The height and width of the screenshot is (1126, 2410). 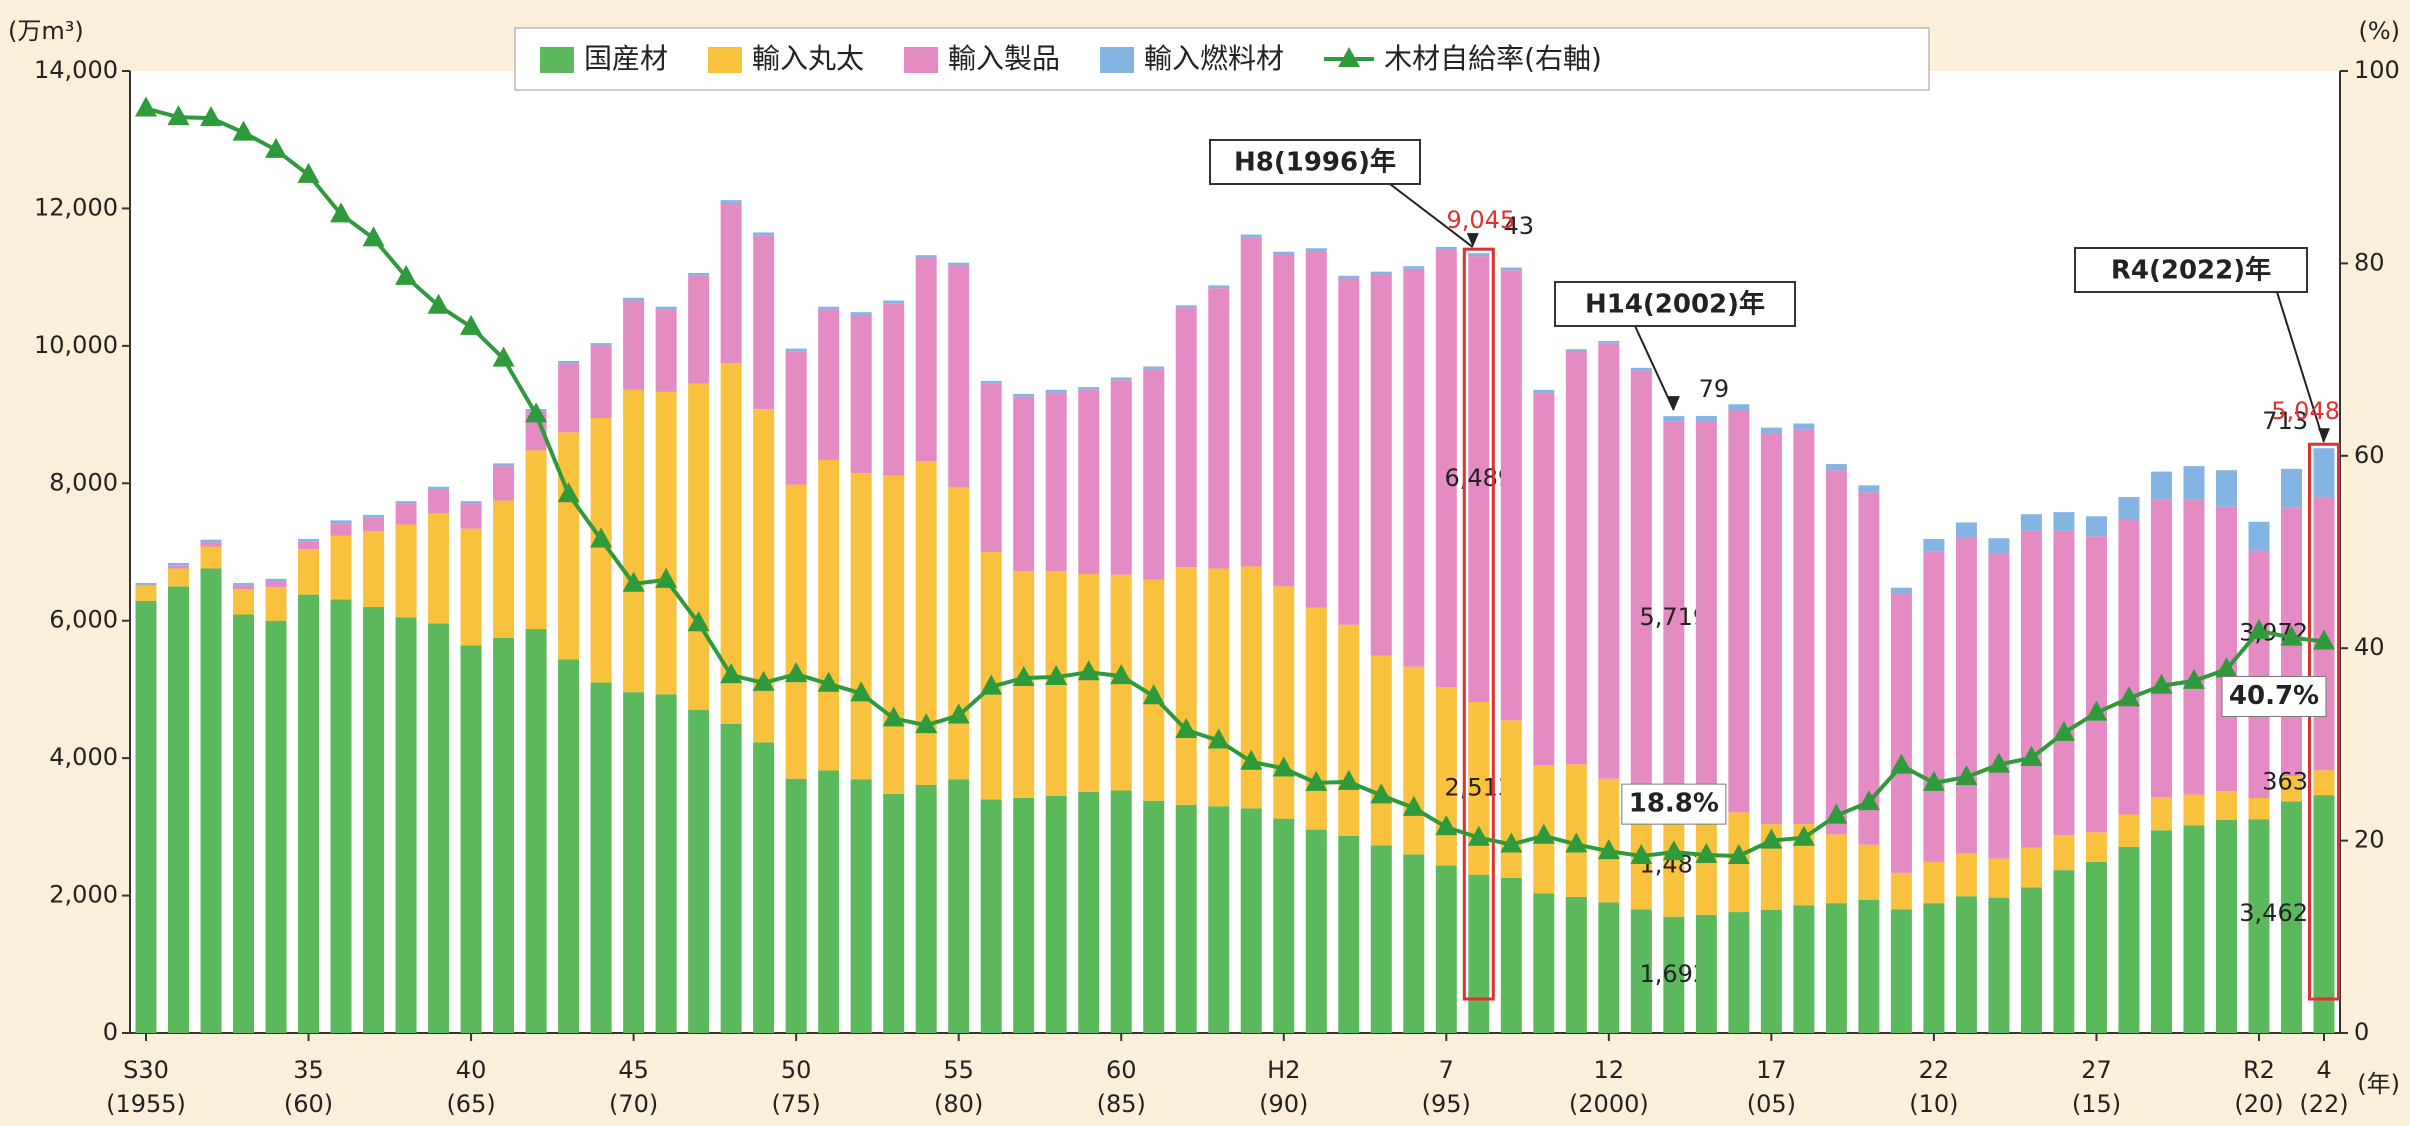 I want to click on y2-tick-label: 0, so click(x=2361, y=1032).